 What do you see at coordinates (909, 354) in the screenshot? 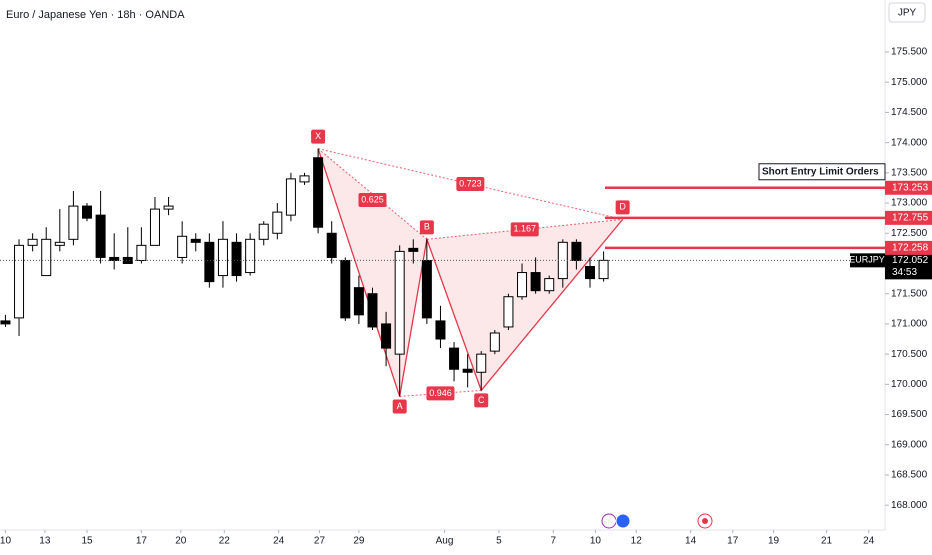
I see `y-tick-label: 170.500` at bounding box center [909, 354].